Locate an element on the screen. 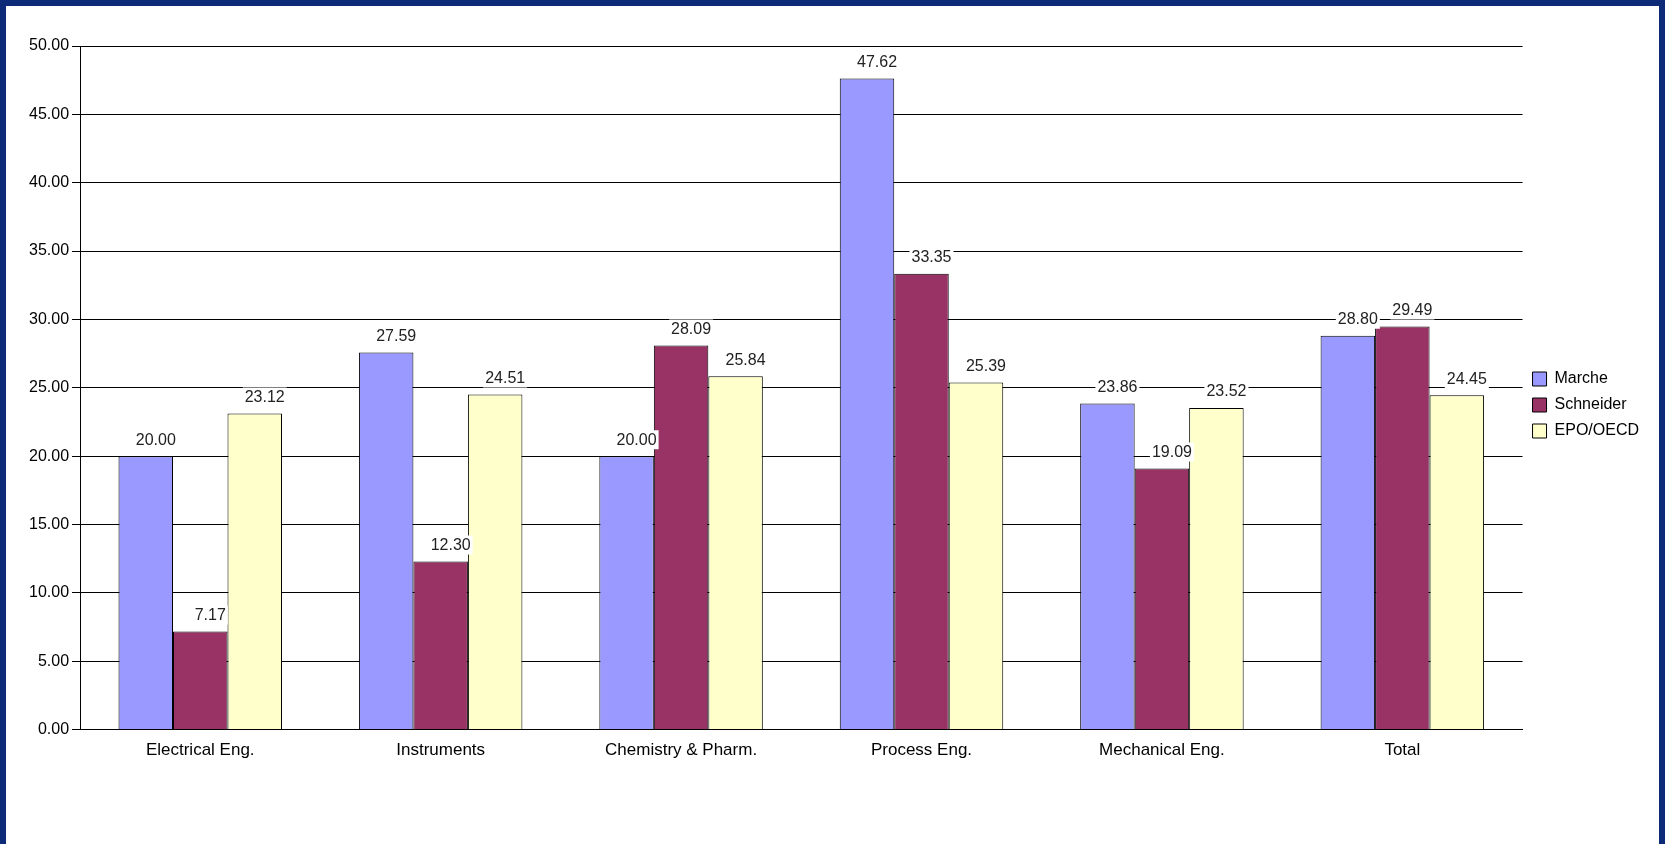  data-label: 23.12 is located at coordinates (264, 396).